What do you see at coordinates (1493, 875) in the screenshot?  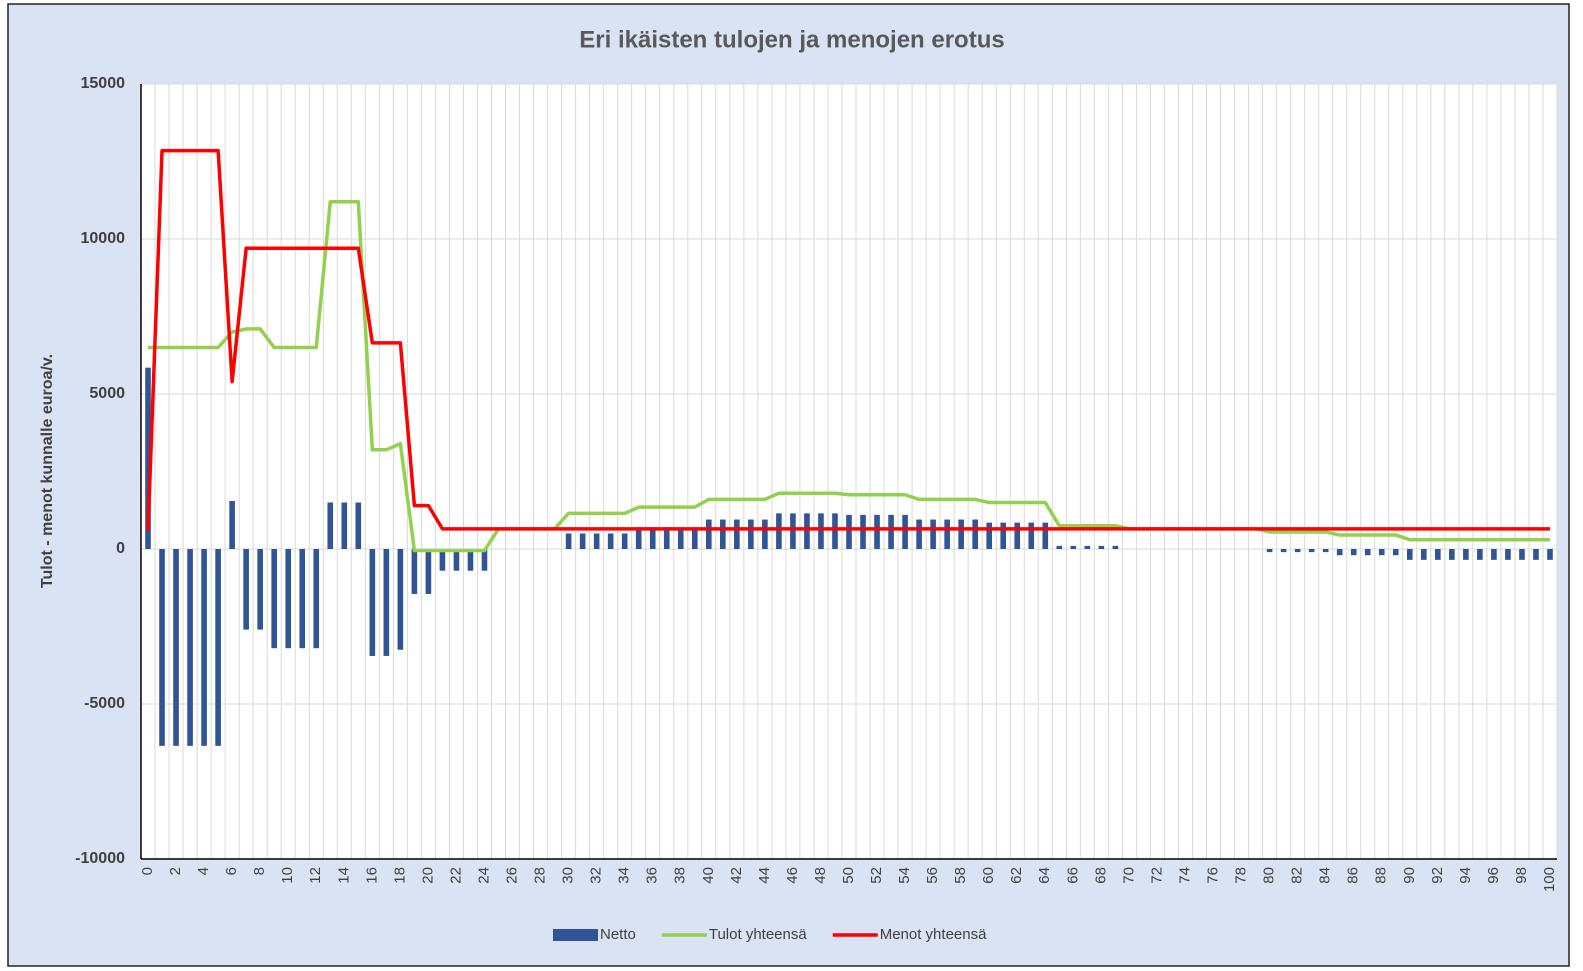 I see `x-tick-label: 96` at bounding box center [1493, 875].